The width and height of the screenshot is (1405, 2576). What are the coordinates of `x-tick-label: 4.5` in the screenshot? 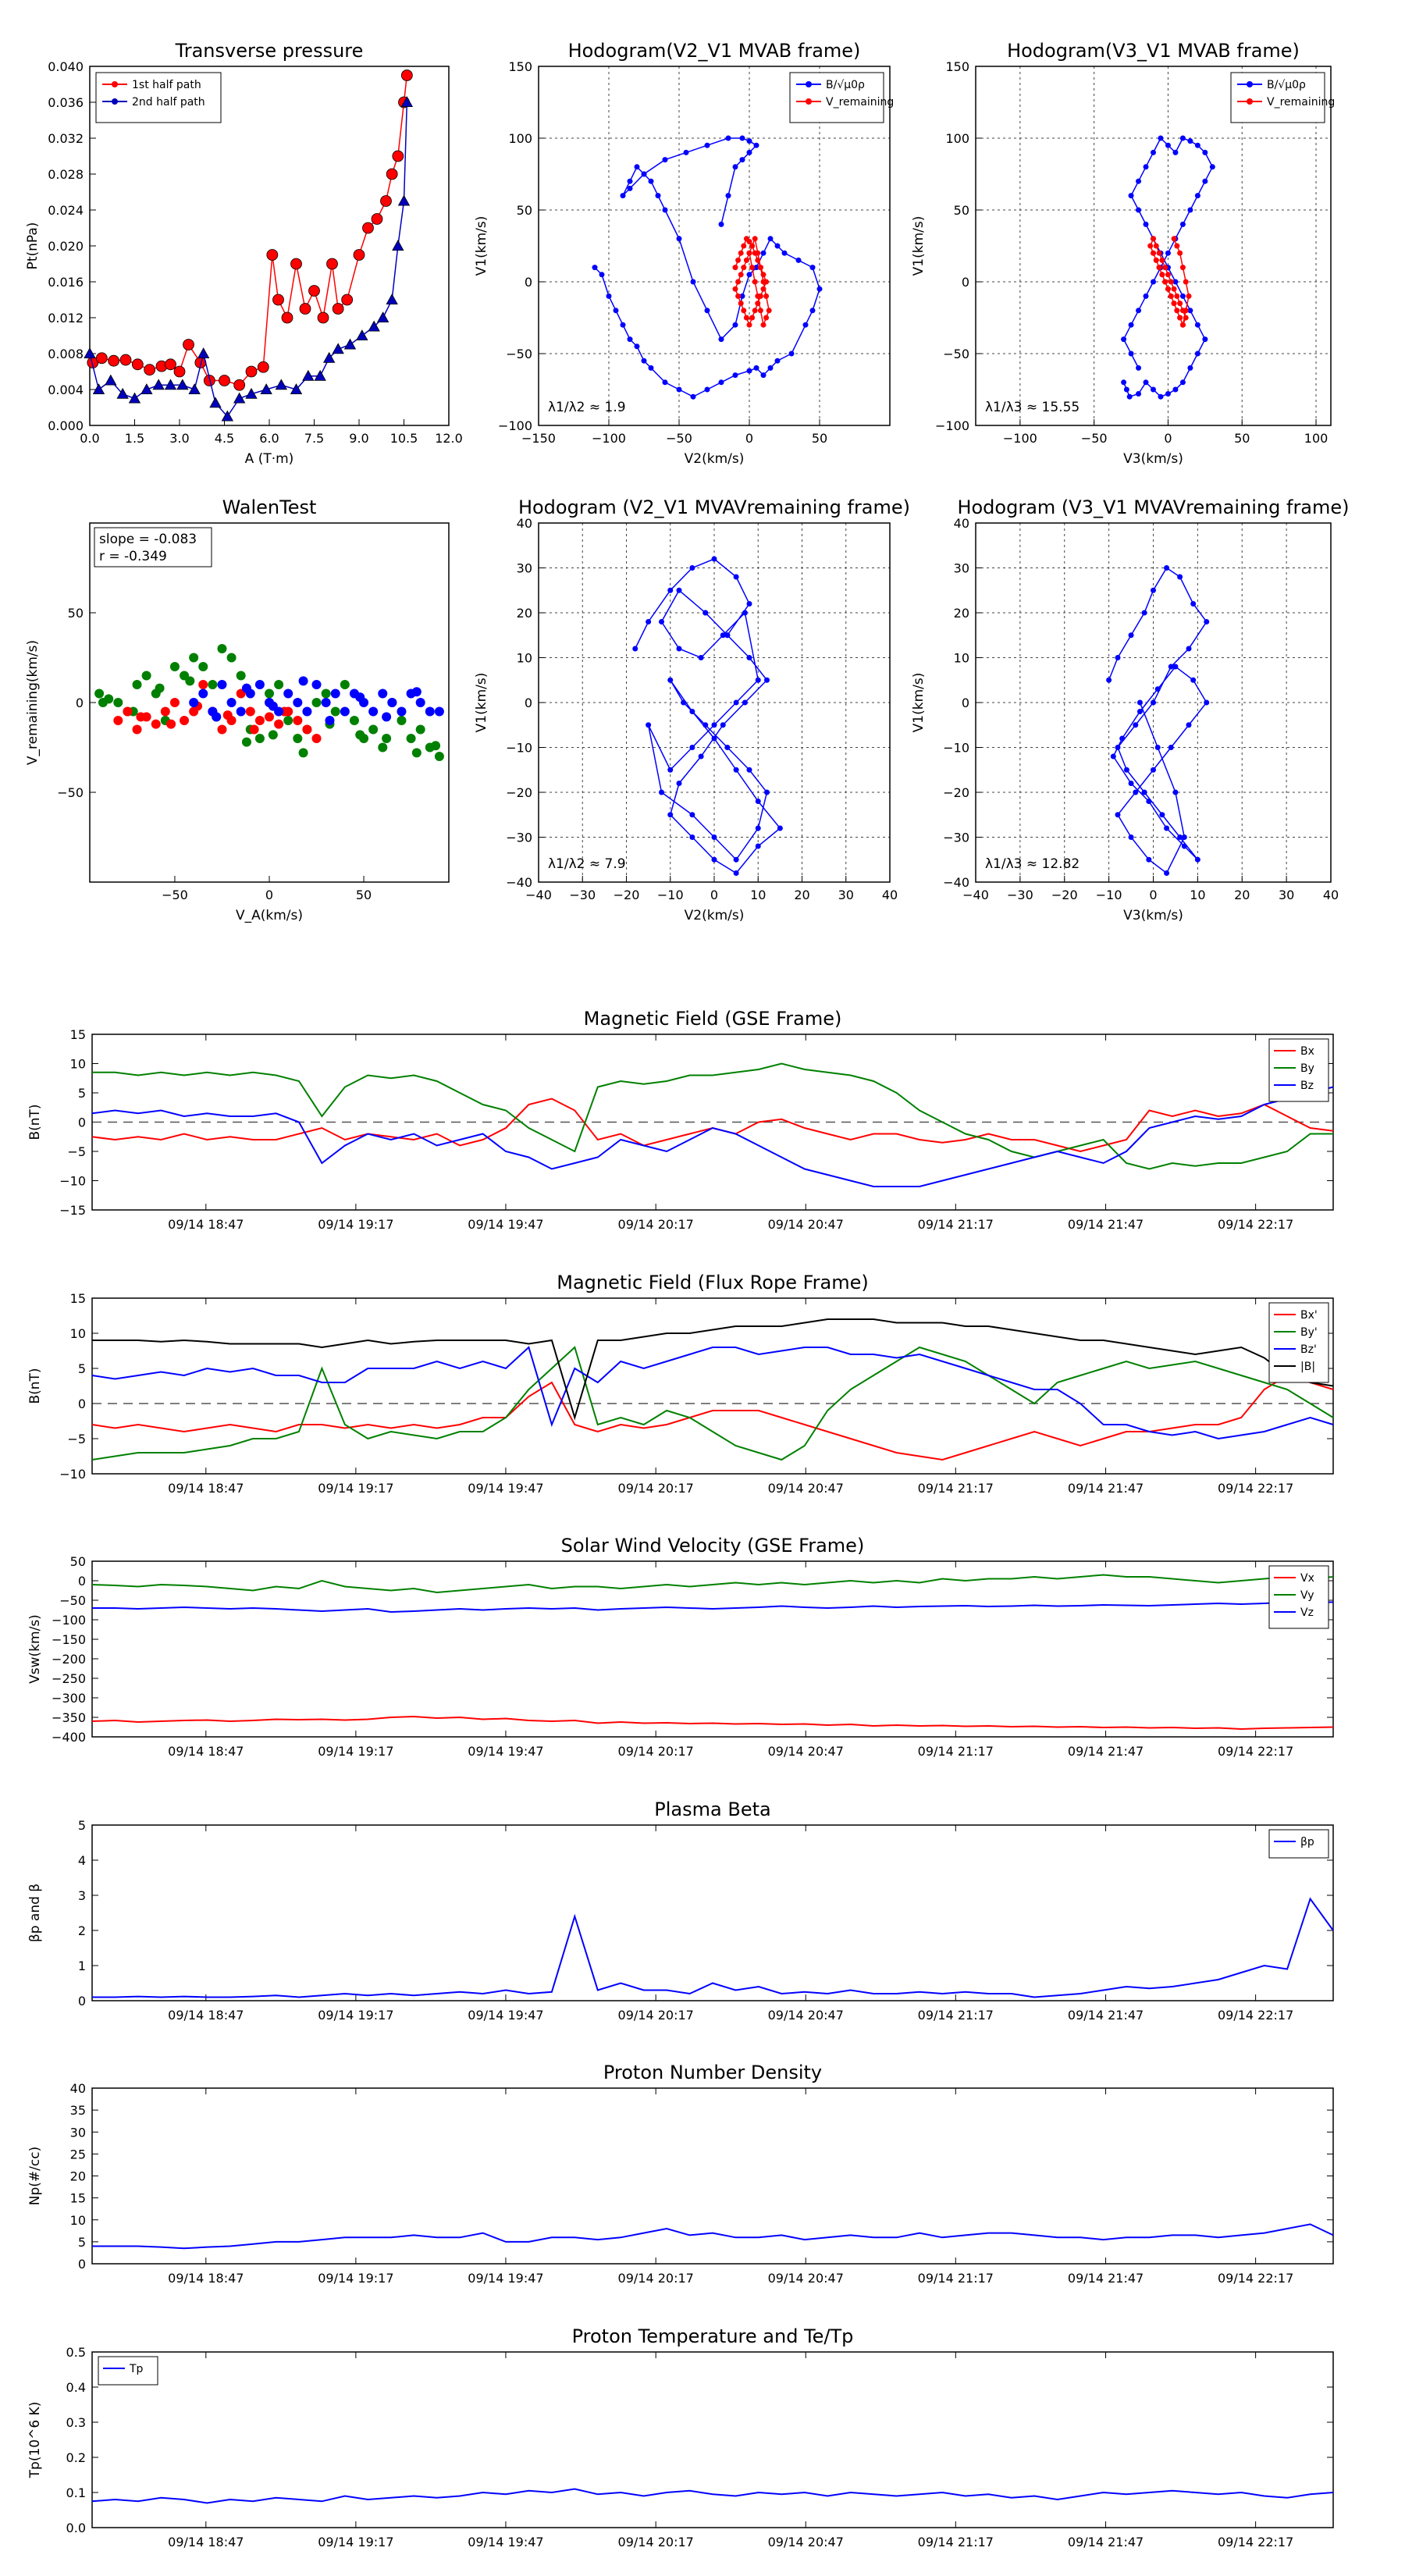 It's located at (224, 439).